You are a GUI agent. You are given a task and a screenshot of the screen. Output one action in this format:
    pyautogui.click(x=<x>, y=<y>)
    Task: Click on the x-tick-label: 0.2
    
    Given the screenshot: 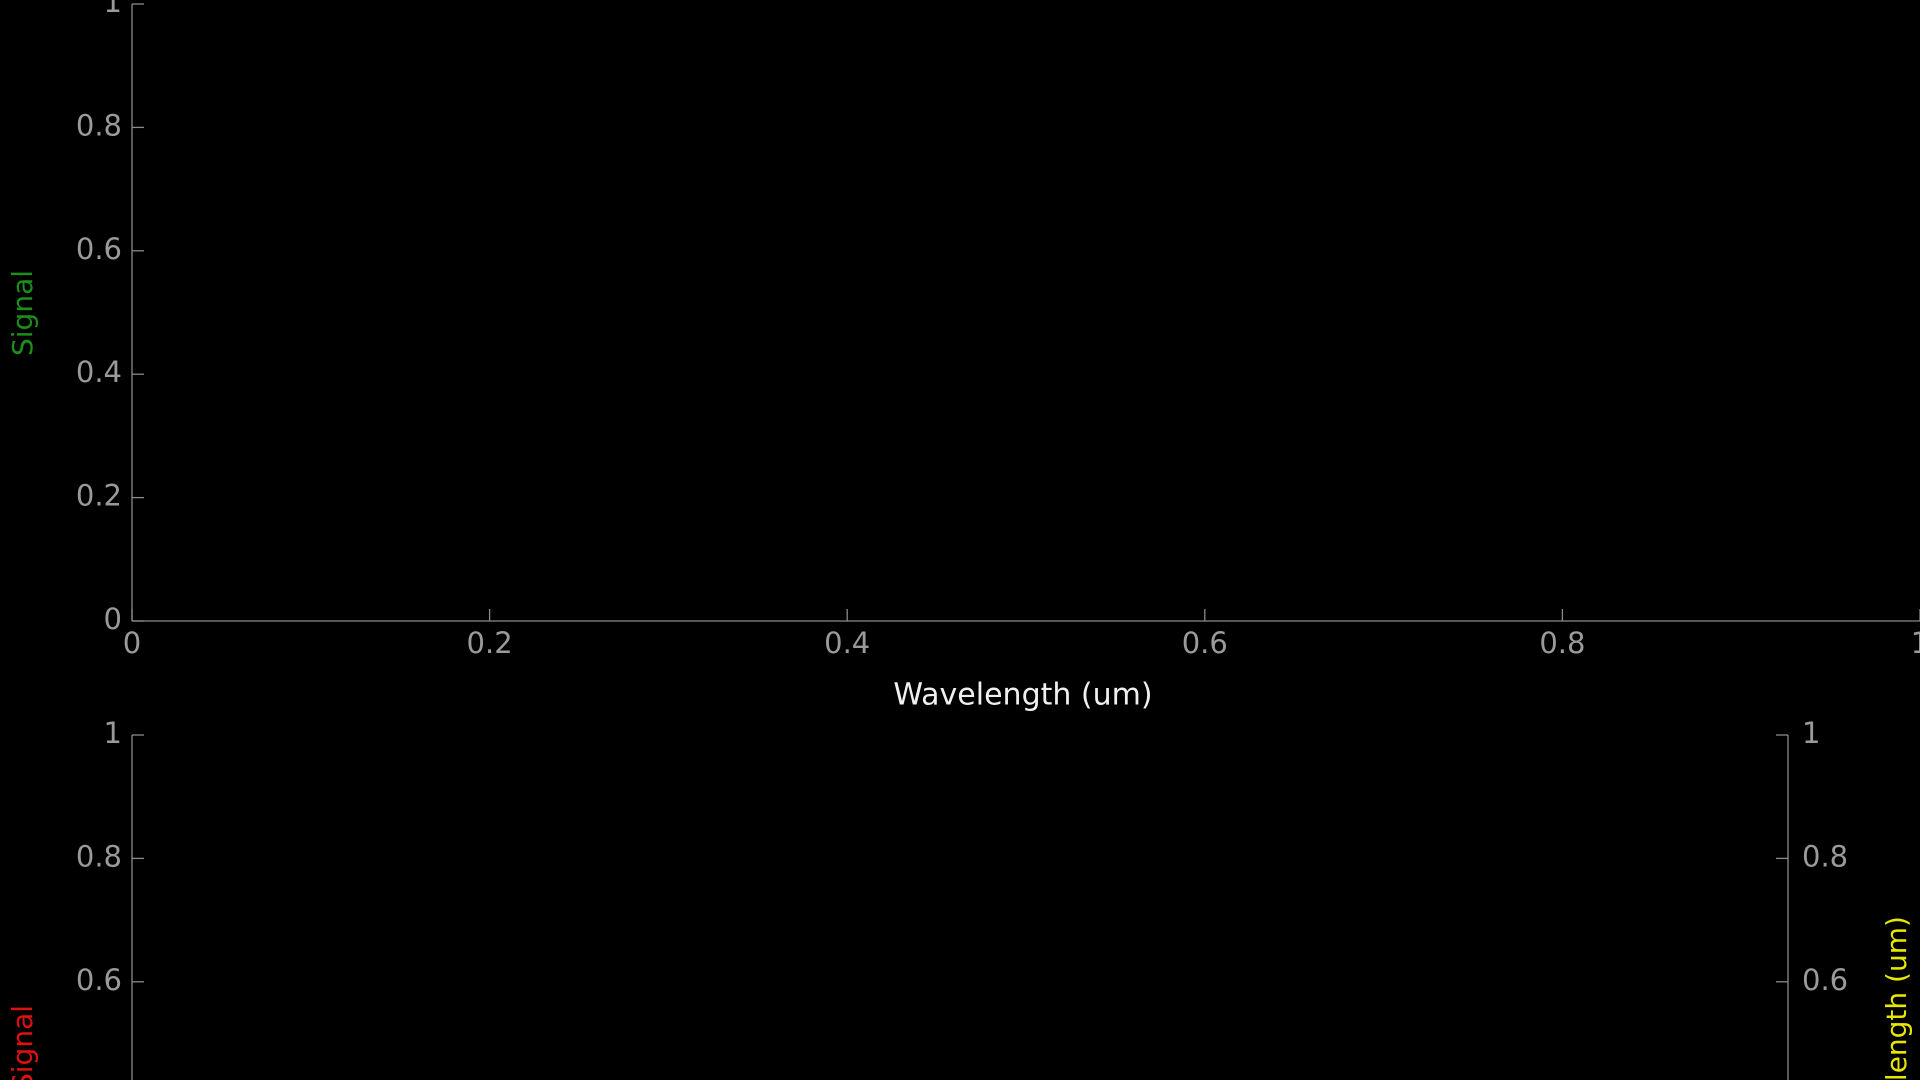 What is the action you would take?
    pyautogui.click(x=490, y=643)
    